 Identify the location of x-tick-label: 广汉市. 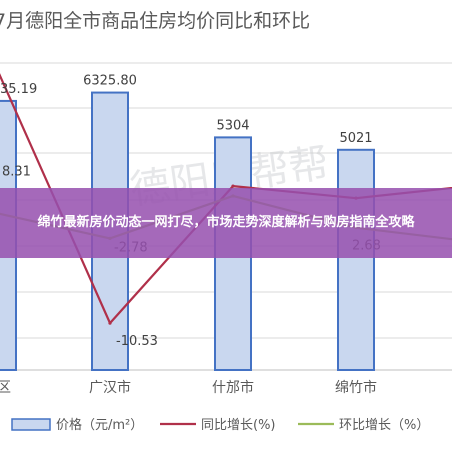
(110, 387).